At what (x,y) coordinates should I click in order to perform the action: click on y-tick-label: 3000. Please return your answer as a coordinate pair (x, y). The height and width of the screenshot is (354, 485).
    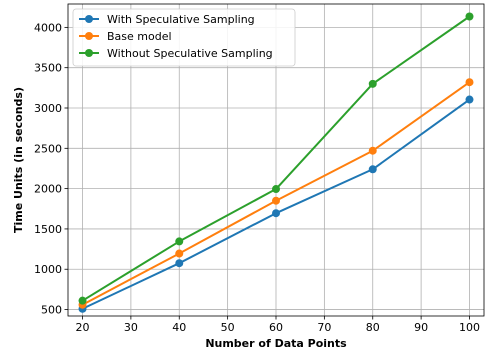
    Looking at the image, I should click on (48, 108).